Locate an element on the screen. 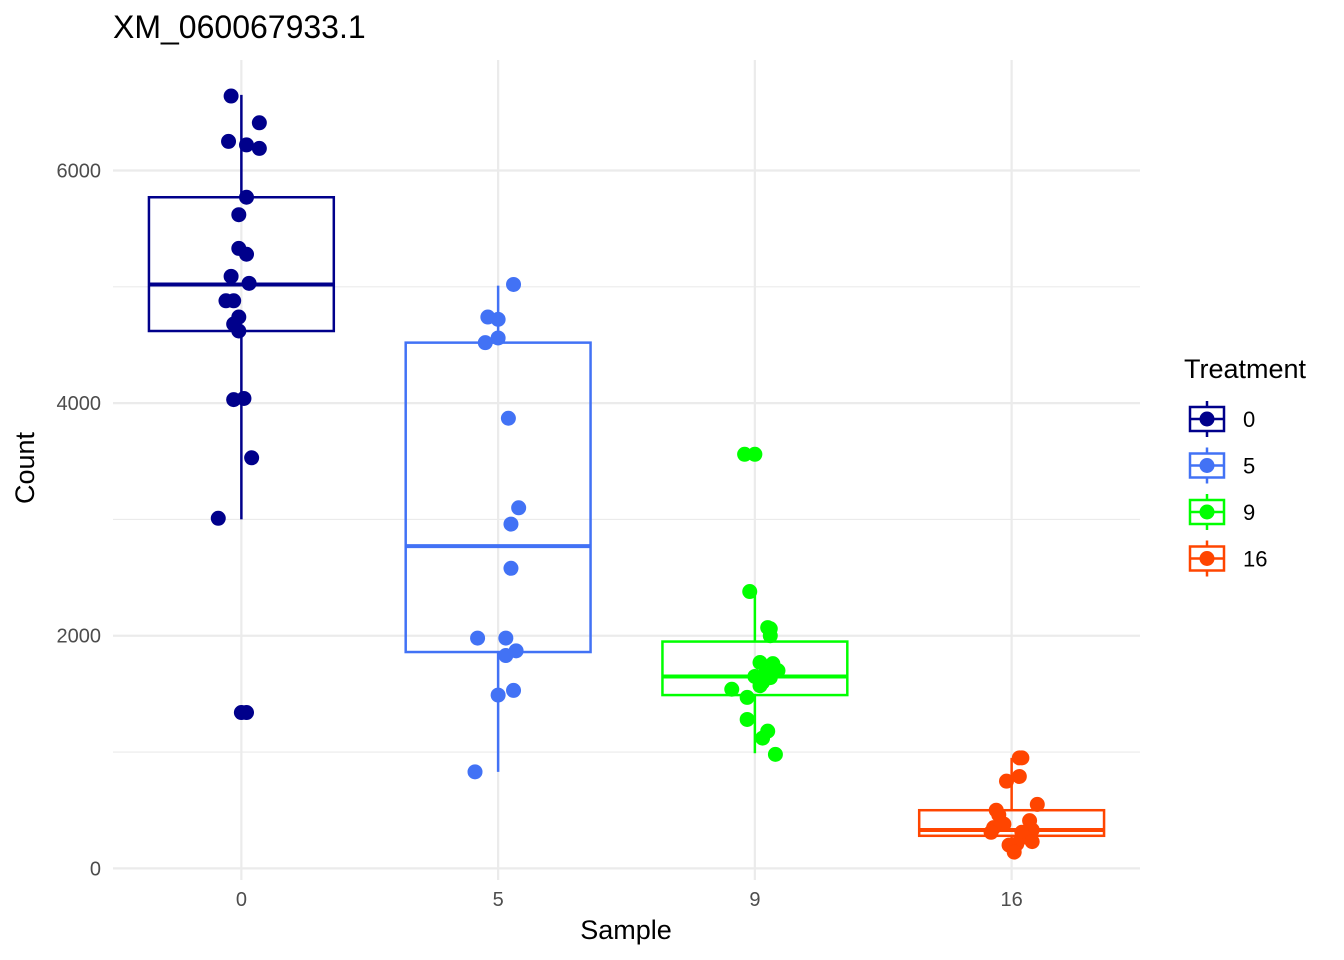 This screenshot has width=1344, height=960. y-tick-label: 2000 is located at coordinates (79, 637).